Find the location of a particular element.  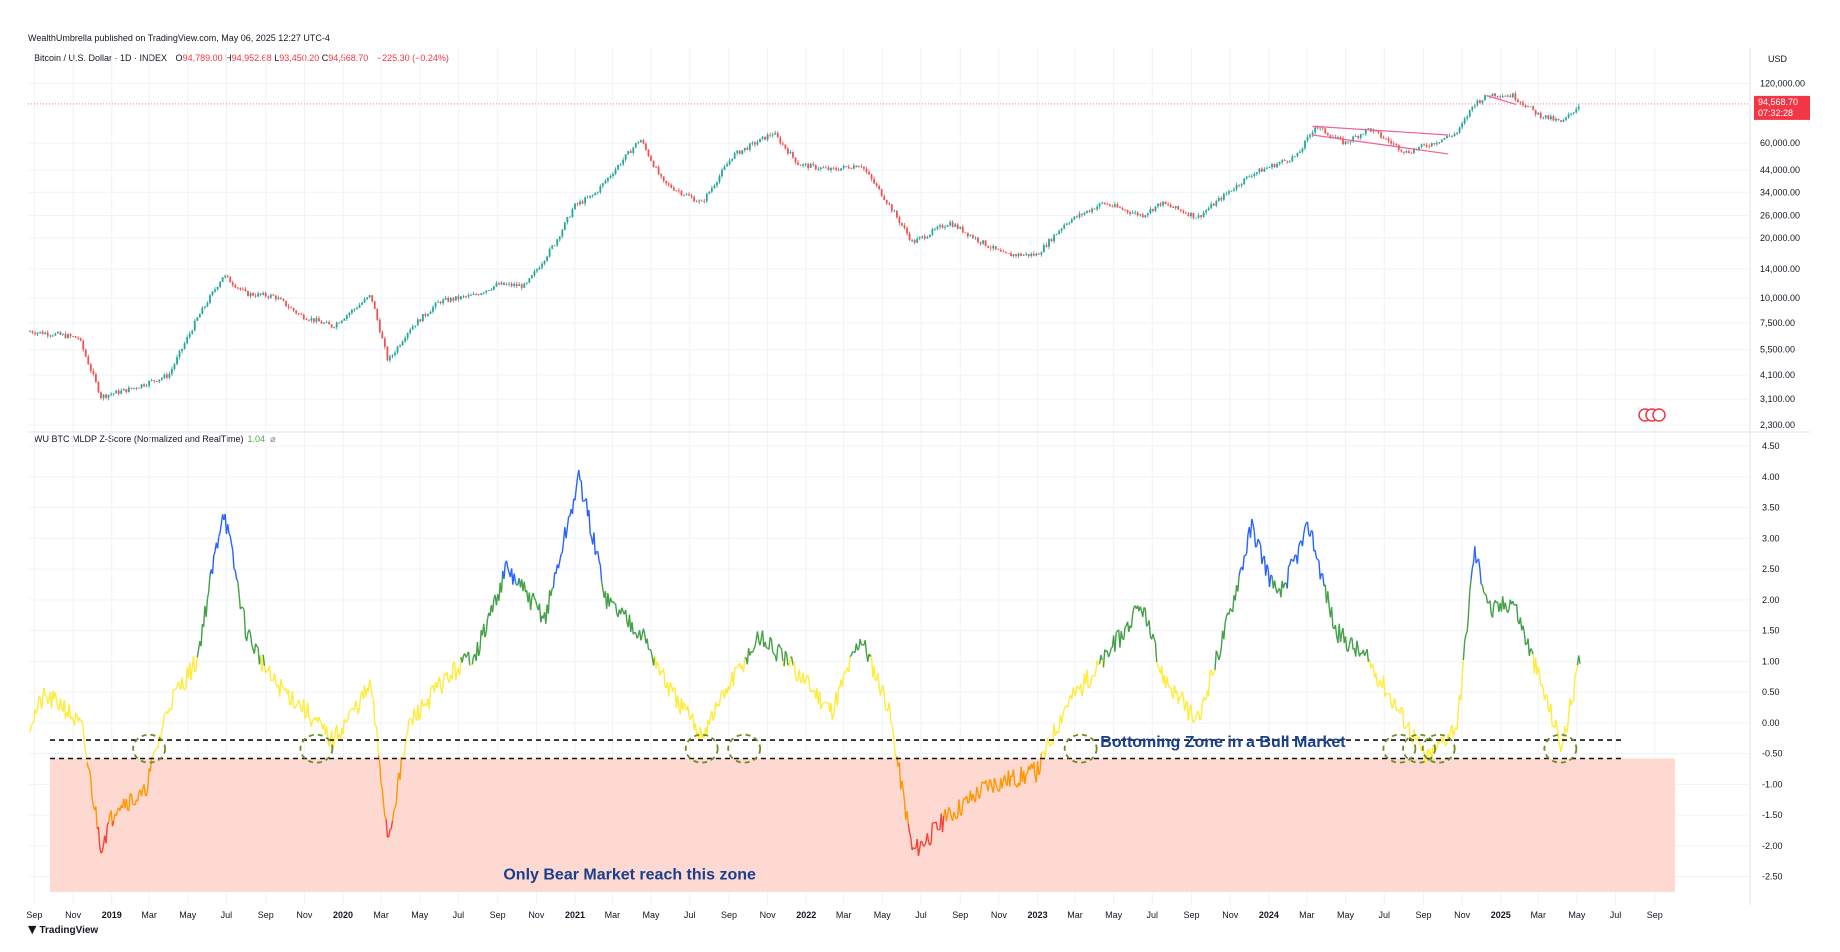

time-tick-label: Mar is located at coordinates (381, 915).